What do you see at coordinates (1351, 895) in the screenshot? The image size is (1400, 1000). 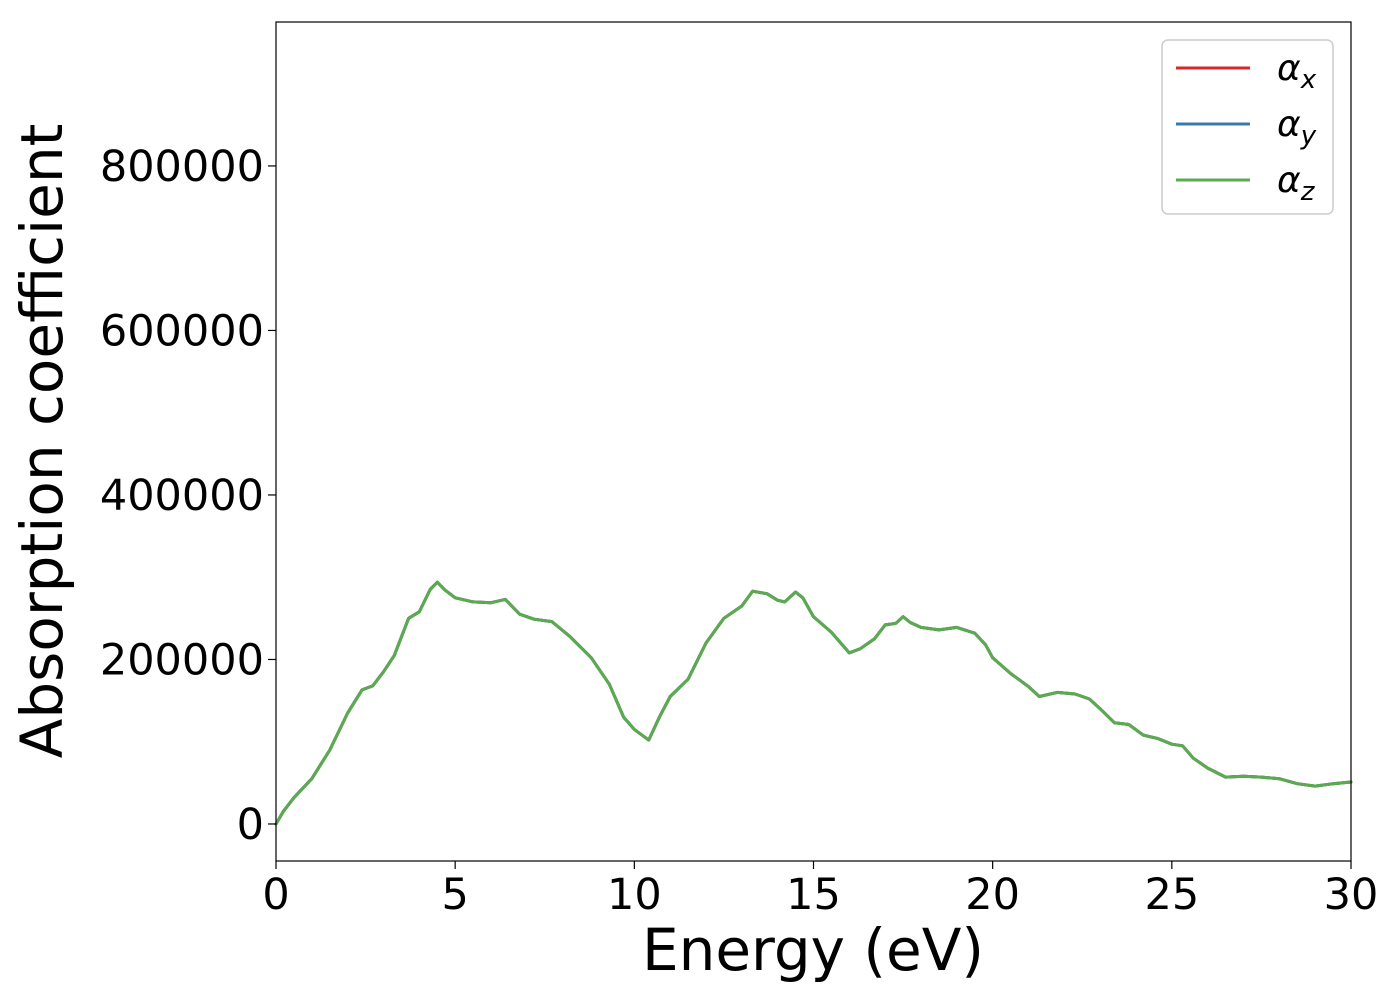 I see `x-tick-label: 30` at bounding box center [1351, 895].